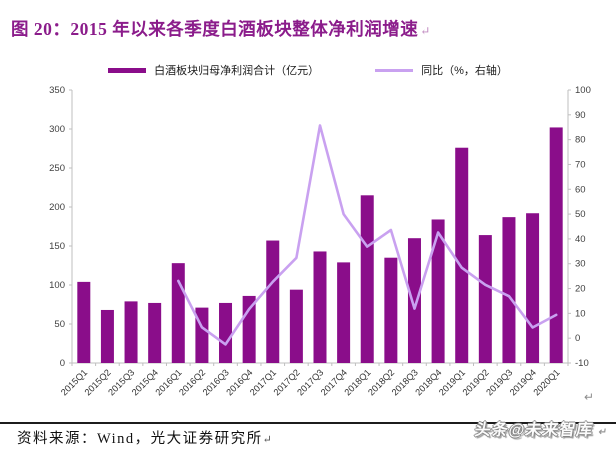 This screenshot has height=451, width=616. Describe the element at coordinates (267, 440) in the screenshot. I see `source-paragraph-mark: ↵` at that location.